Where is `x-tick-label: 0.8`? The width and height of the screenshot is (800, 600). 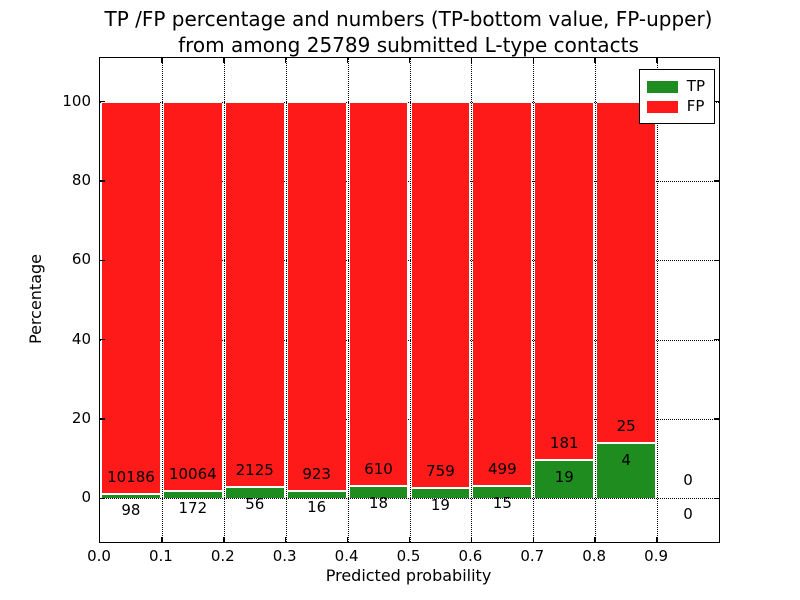 x-tick-label: 0.8 is located at coordinates (594, 556).